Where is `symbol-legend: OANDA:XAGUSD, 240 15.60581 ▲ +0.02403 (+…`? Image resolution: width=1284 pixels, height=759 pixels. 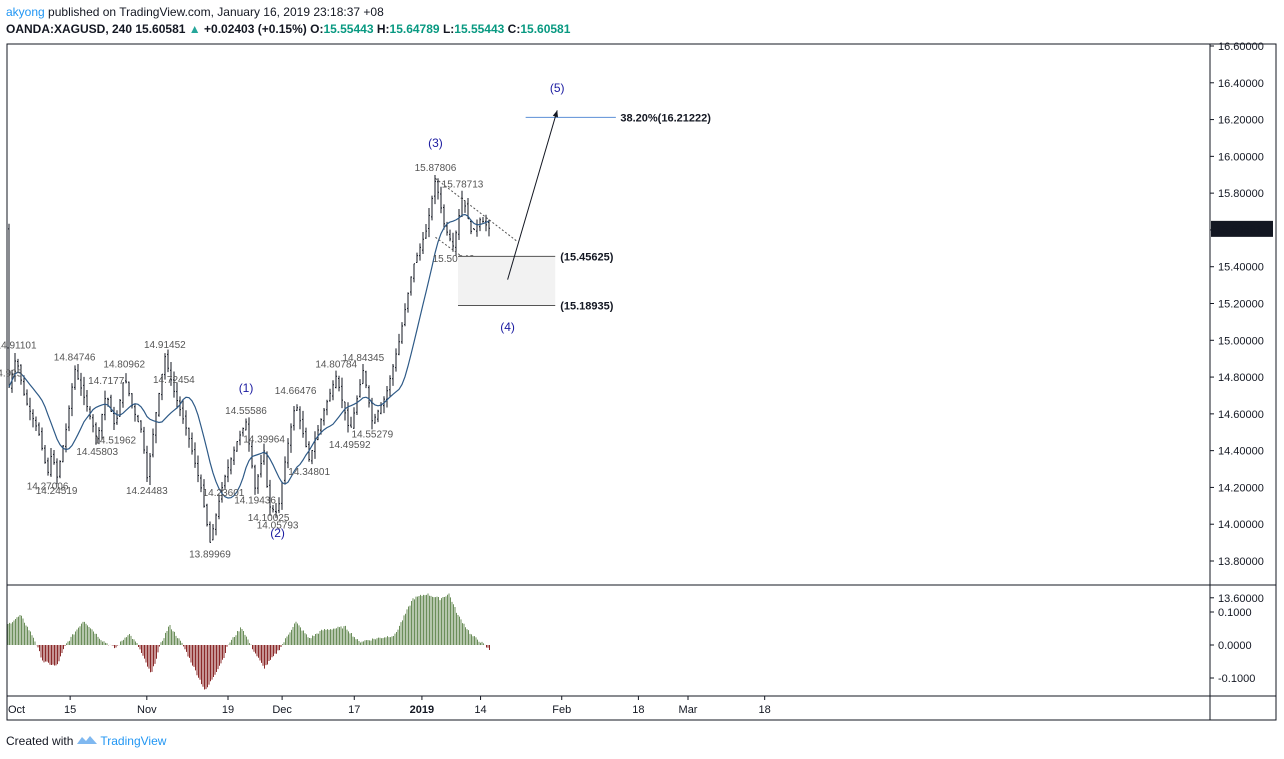 symbol-legend: OANDA:XAGUSD, 240 15.60581 ▲ +0.02403 (+… is located at coordinates (288, 29).